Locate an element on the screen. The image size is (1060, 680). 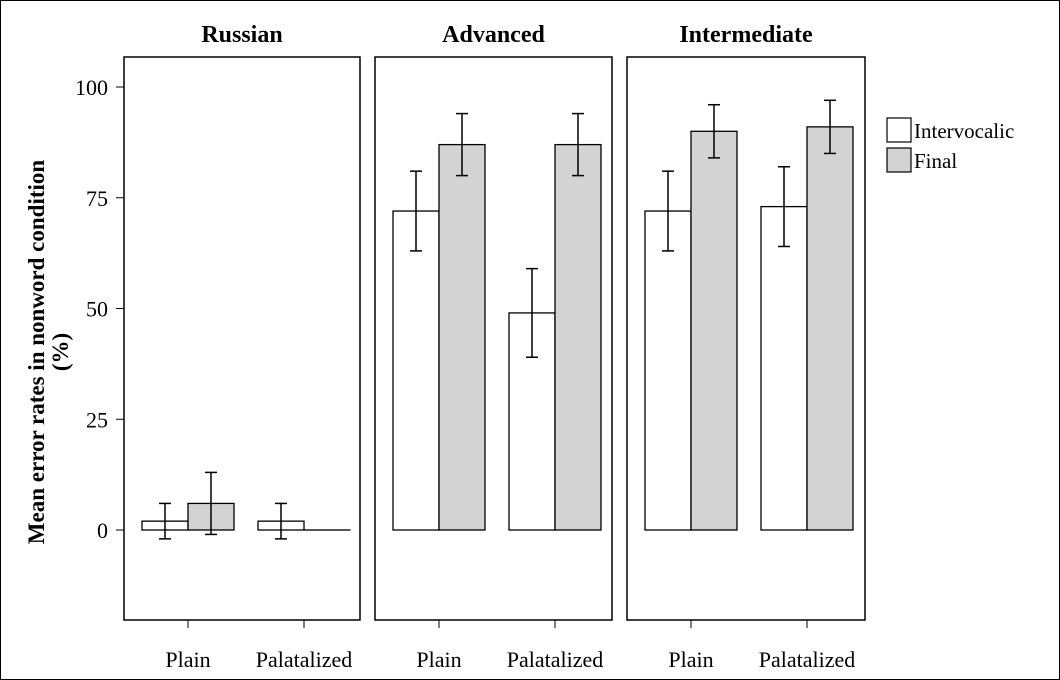
legend-label: Intervocalic is located at coordinates (964, 131).